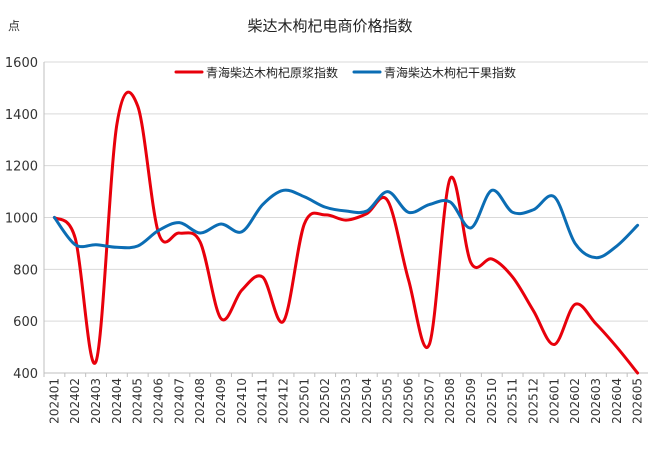 This screenshot has height=464, width=660. I want to click on x-tick-label: 202510, so click(492, 401).